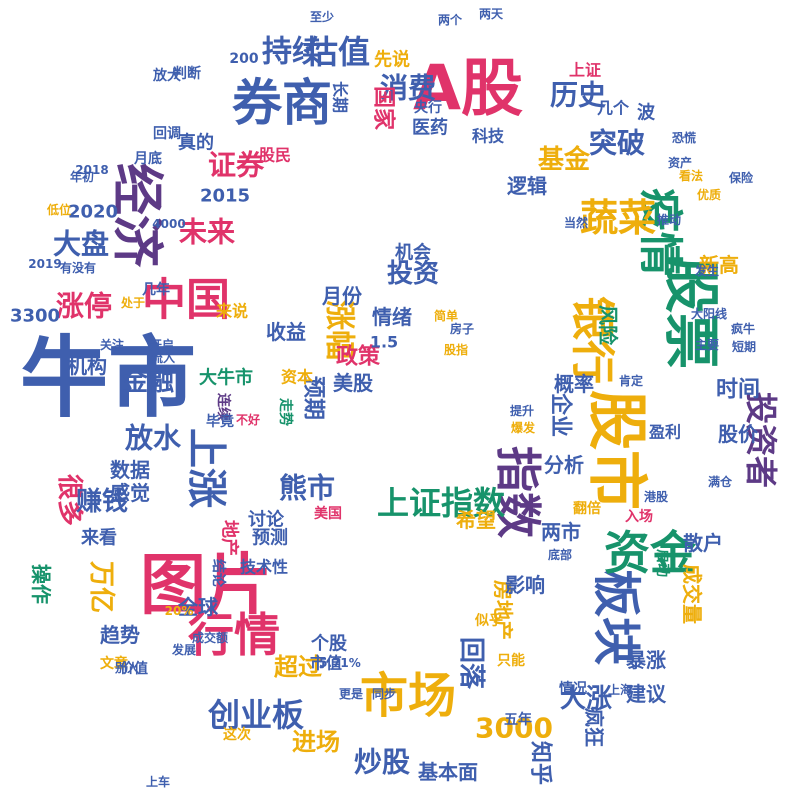  What do you see at coordinates (441, 503) in the screenshot?
I see `word-17: 上证指数` at bounding box center [441, 503].